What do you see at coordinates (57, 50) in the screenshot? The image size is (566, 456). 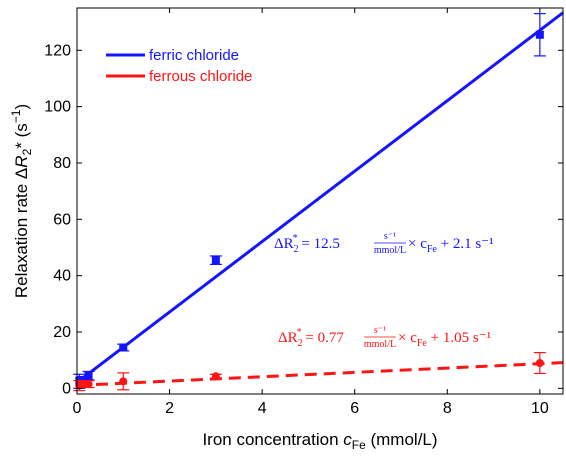 I see `y-tick-label: 120` at bounding box center [57, 50].